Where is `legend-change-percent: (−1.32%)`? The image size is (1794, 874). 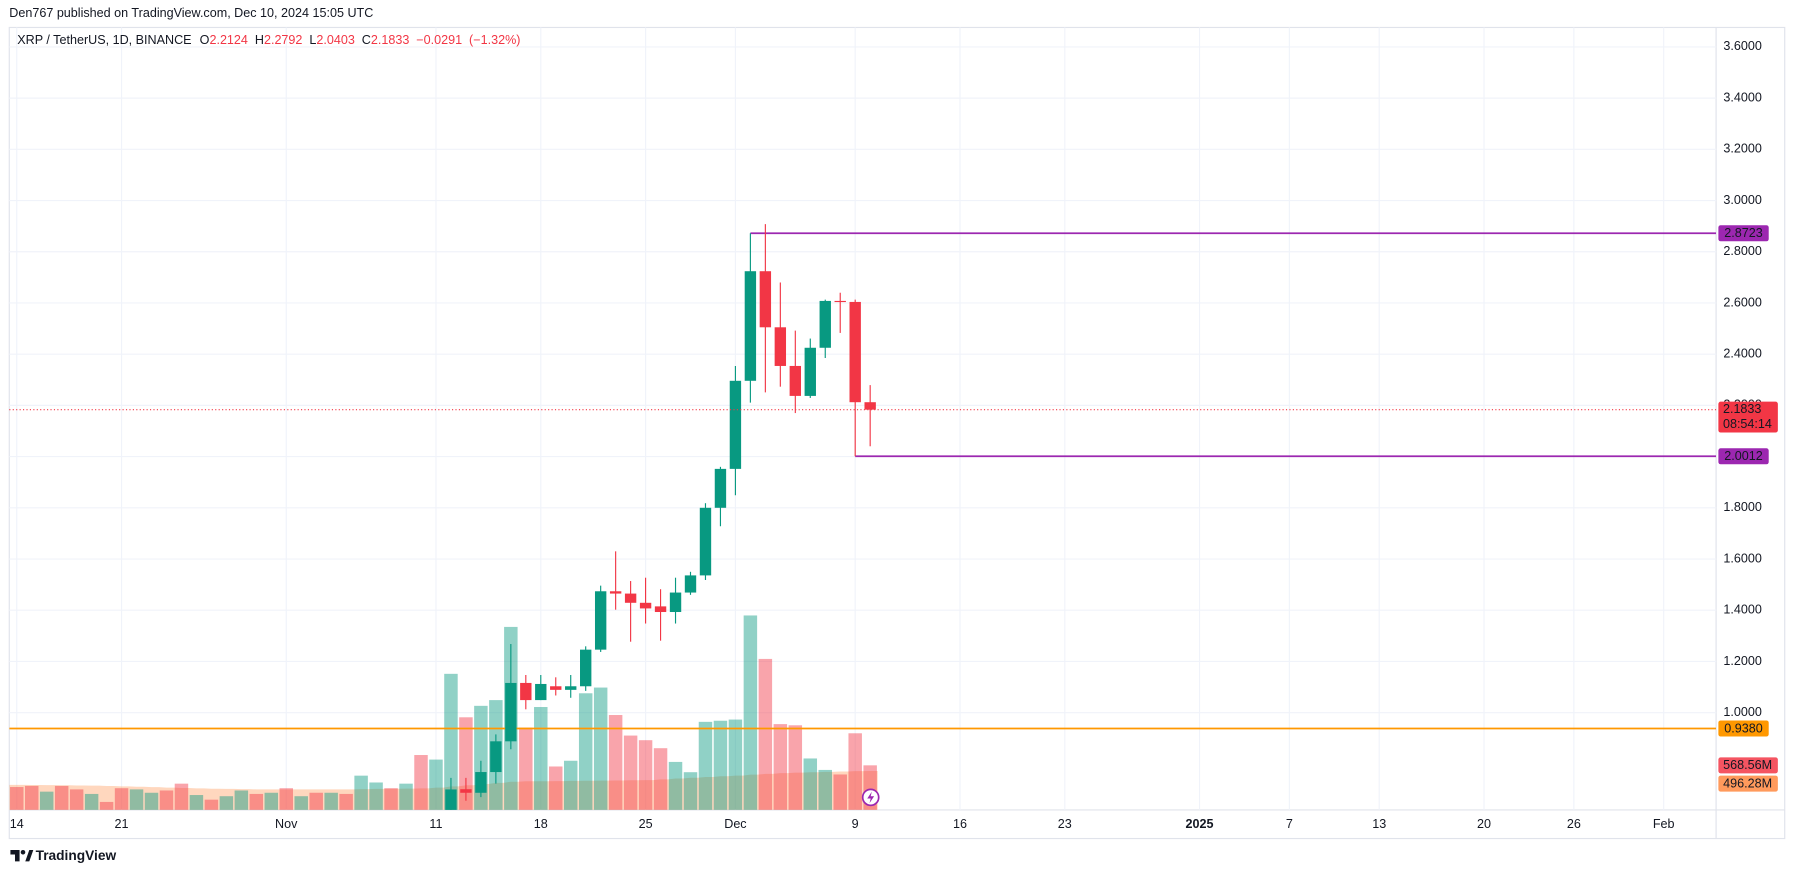 legend-change-percent: (−1.32%) is located at coordinates (494, 41).